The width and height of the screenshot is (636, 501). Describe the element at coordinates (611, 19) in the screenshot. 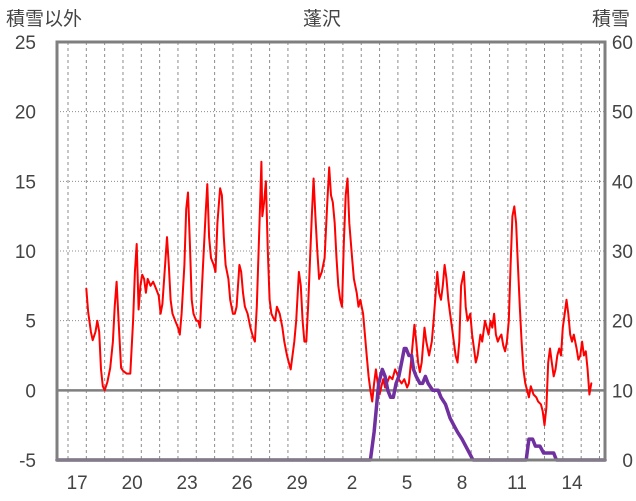

I see `right-axis-label: 積雪` at that location.